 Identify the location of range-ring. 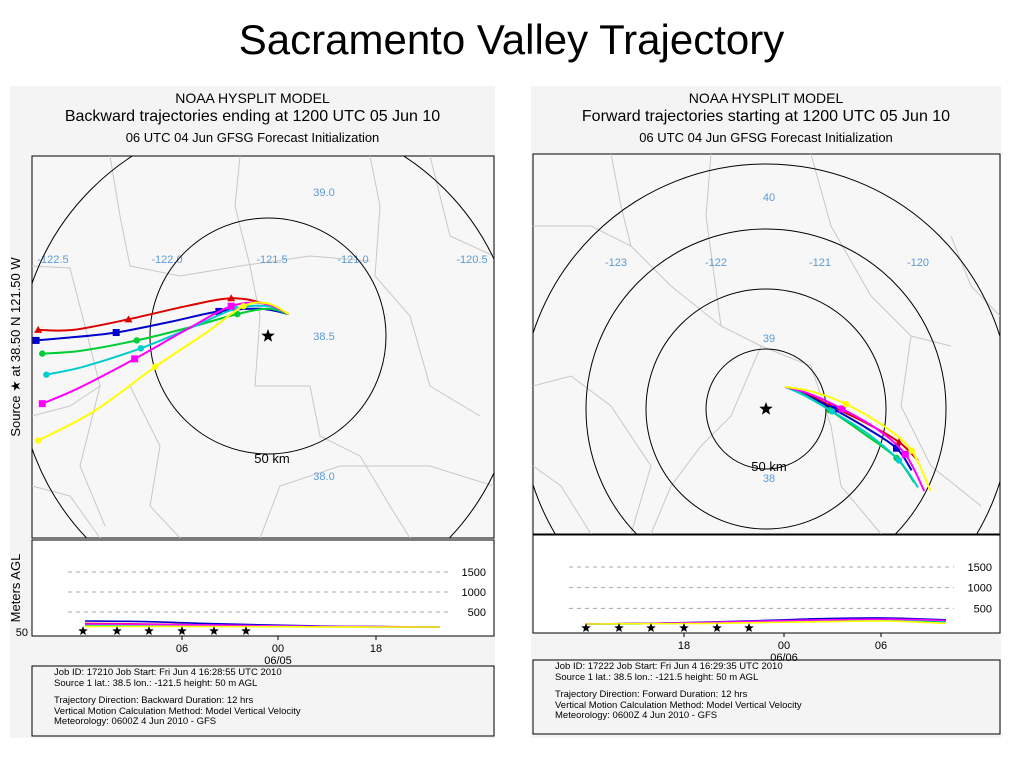
(268, 336).